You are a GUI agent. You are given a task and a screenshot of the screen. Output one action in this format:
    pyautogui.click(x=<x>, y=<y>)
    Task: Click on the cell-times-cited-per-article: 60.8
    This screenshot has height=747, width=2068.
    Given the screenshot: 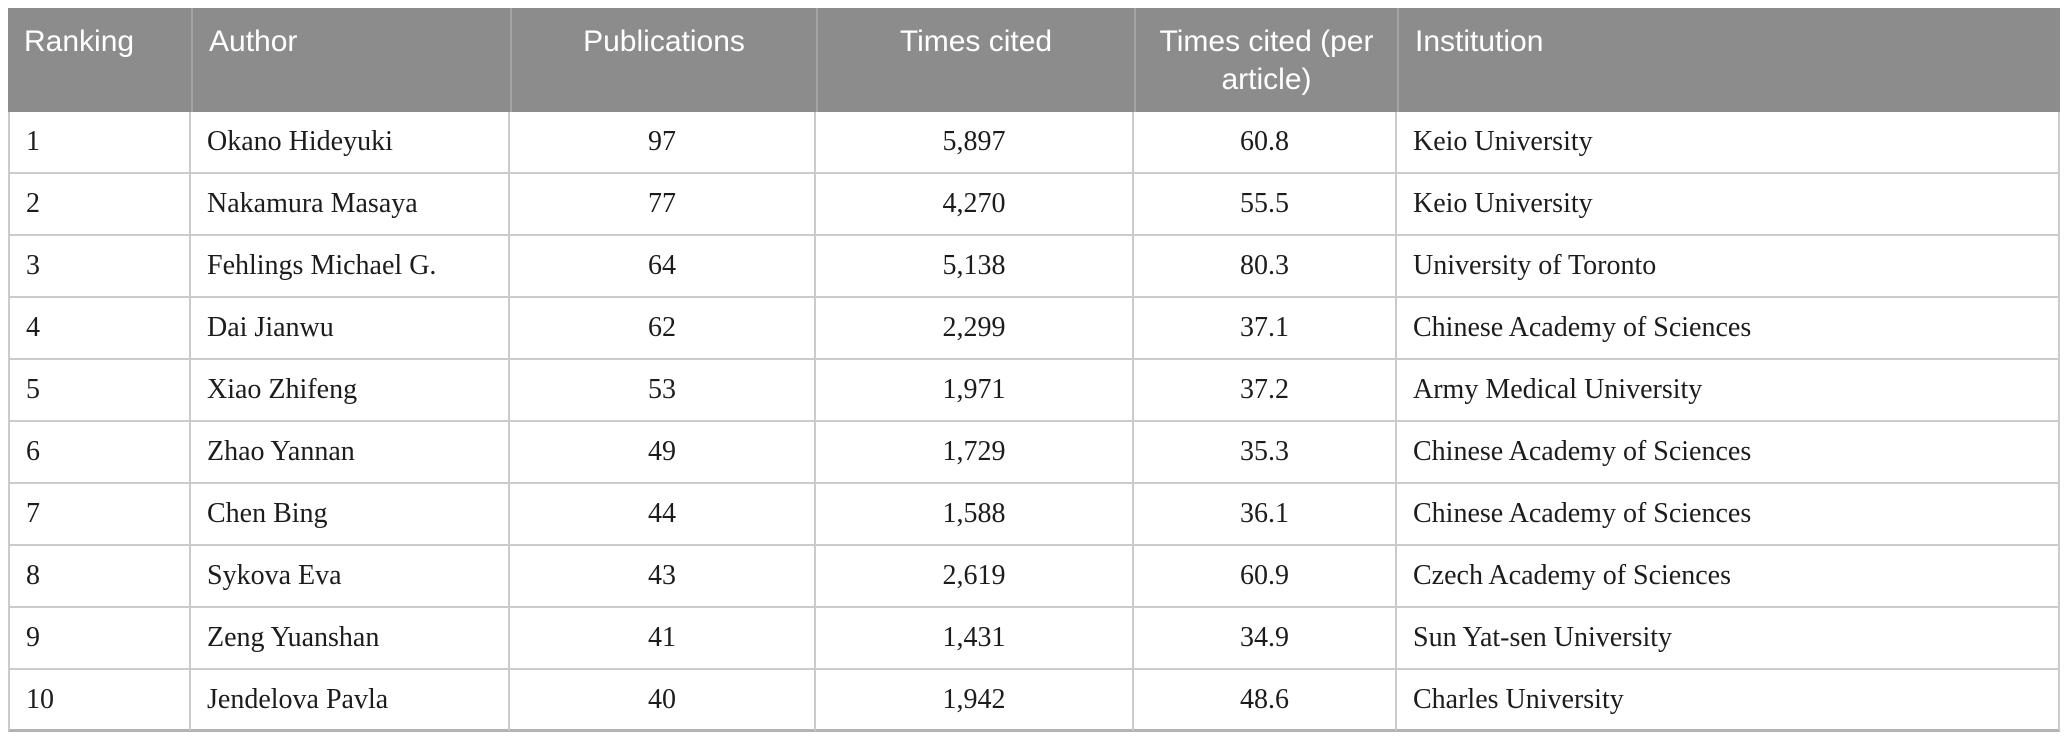 What is the action you would take?
    pyautogui.click(x=1265, y=143)
    